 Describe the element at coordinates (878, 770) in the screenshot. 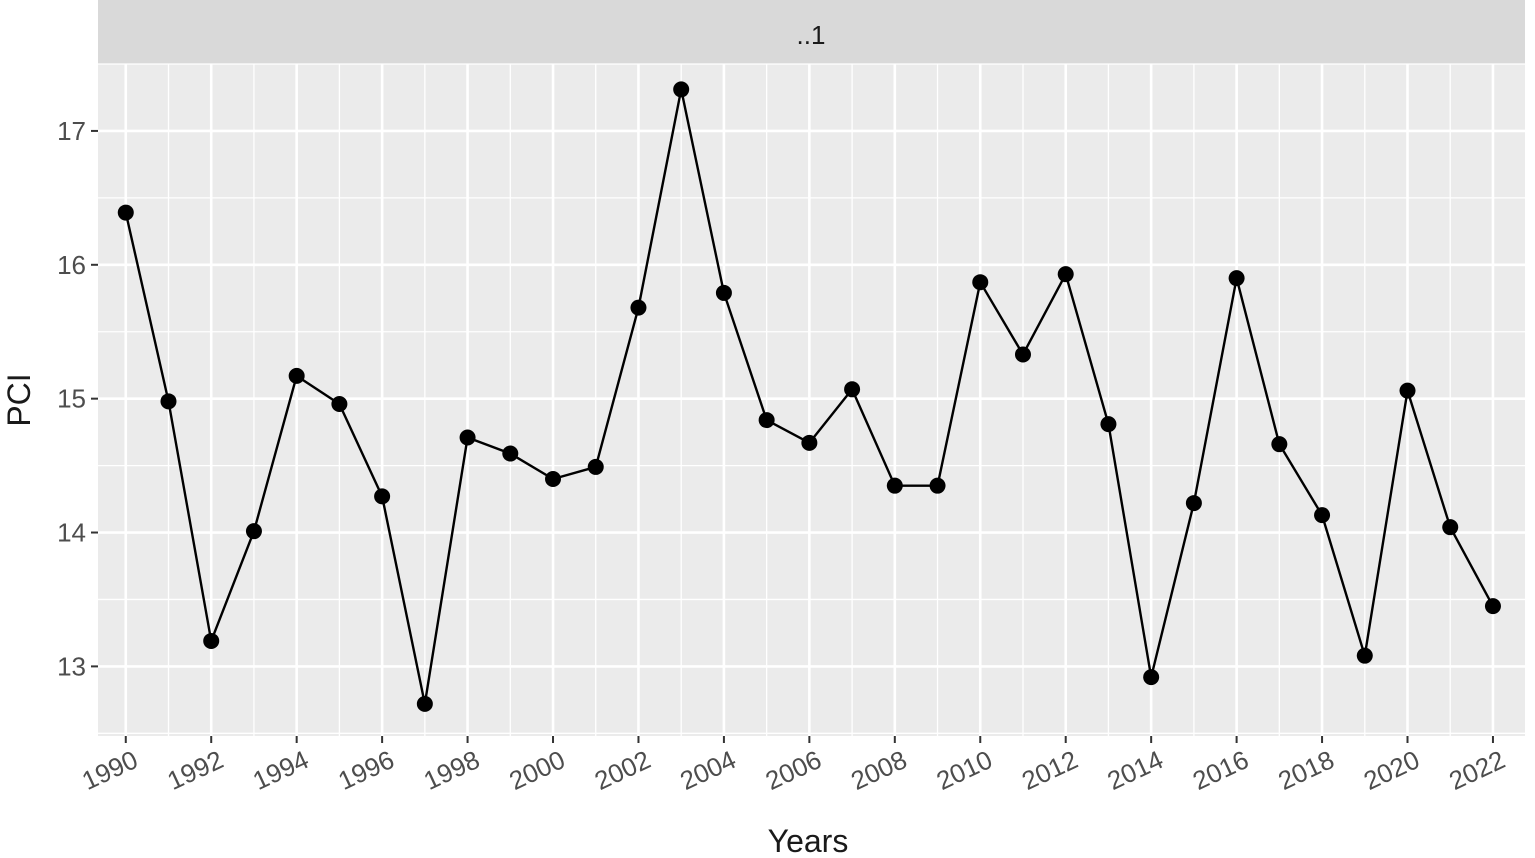

I see `x-tick-label: 2008` at that location.